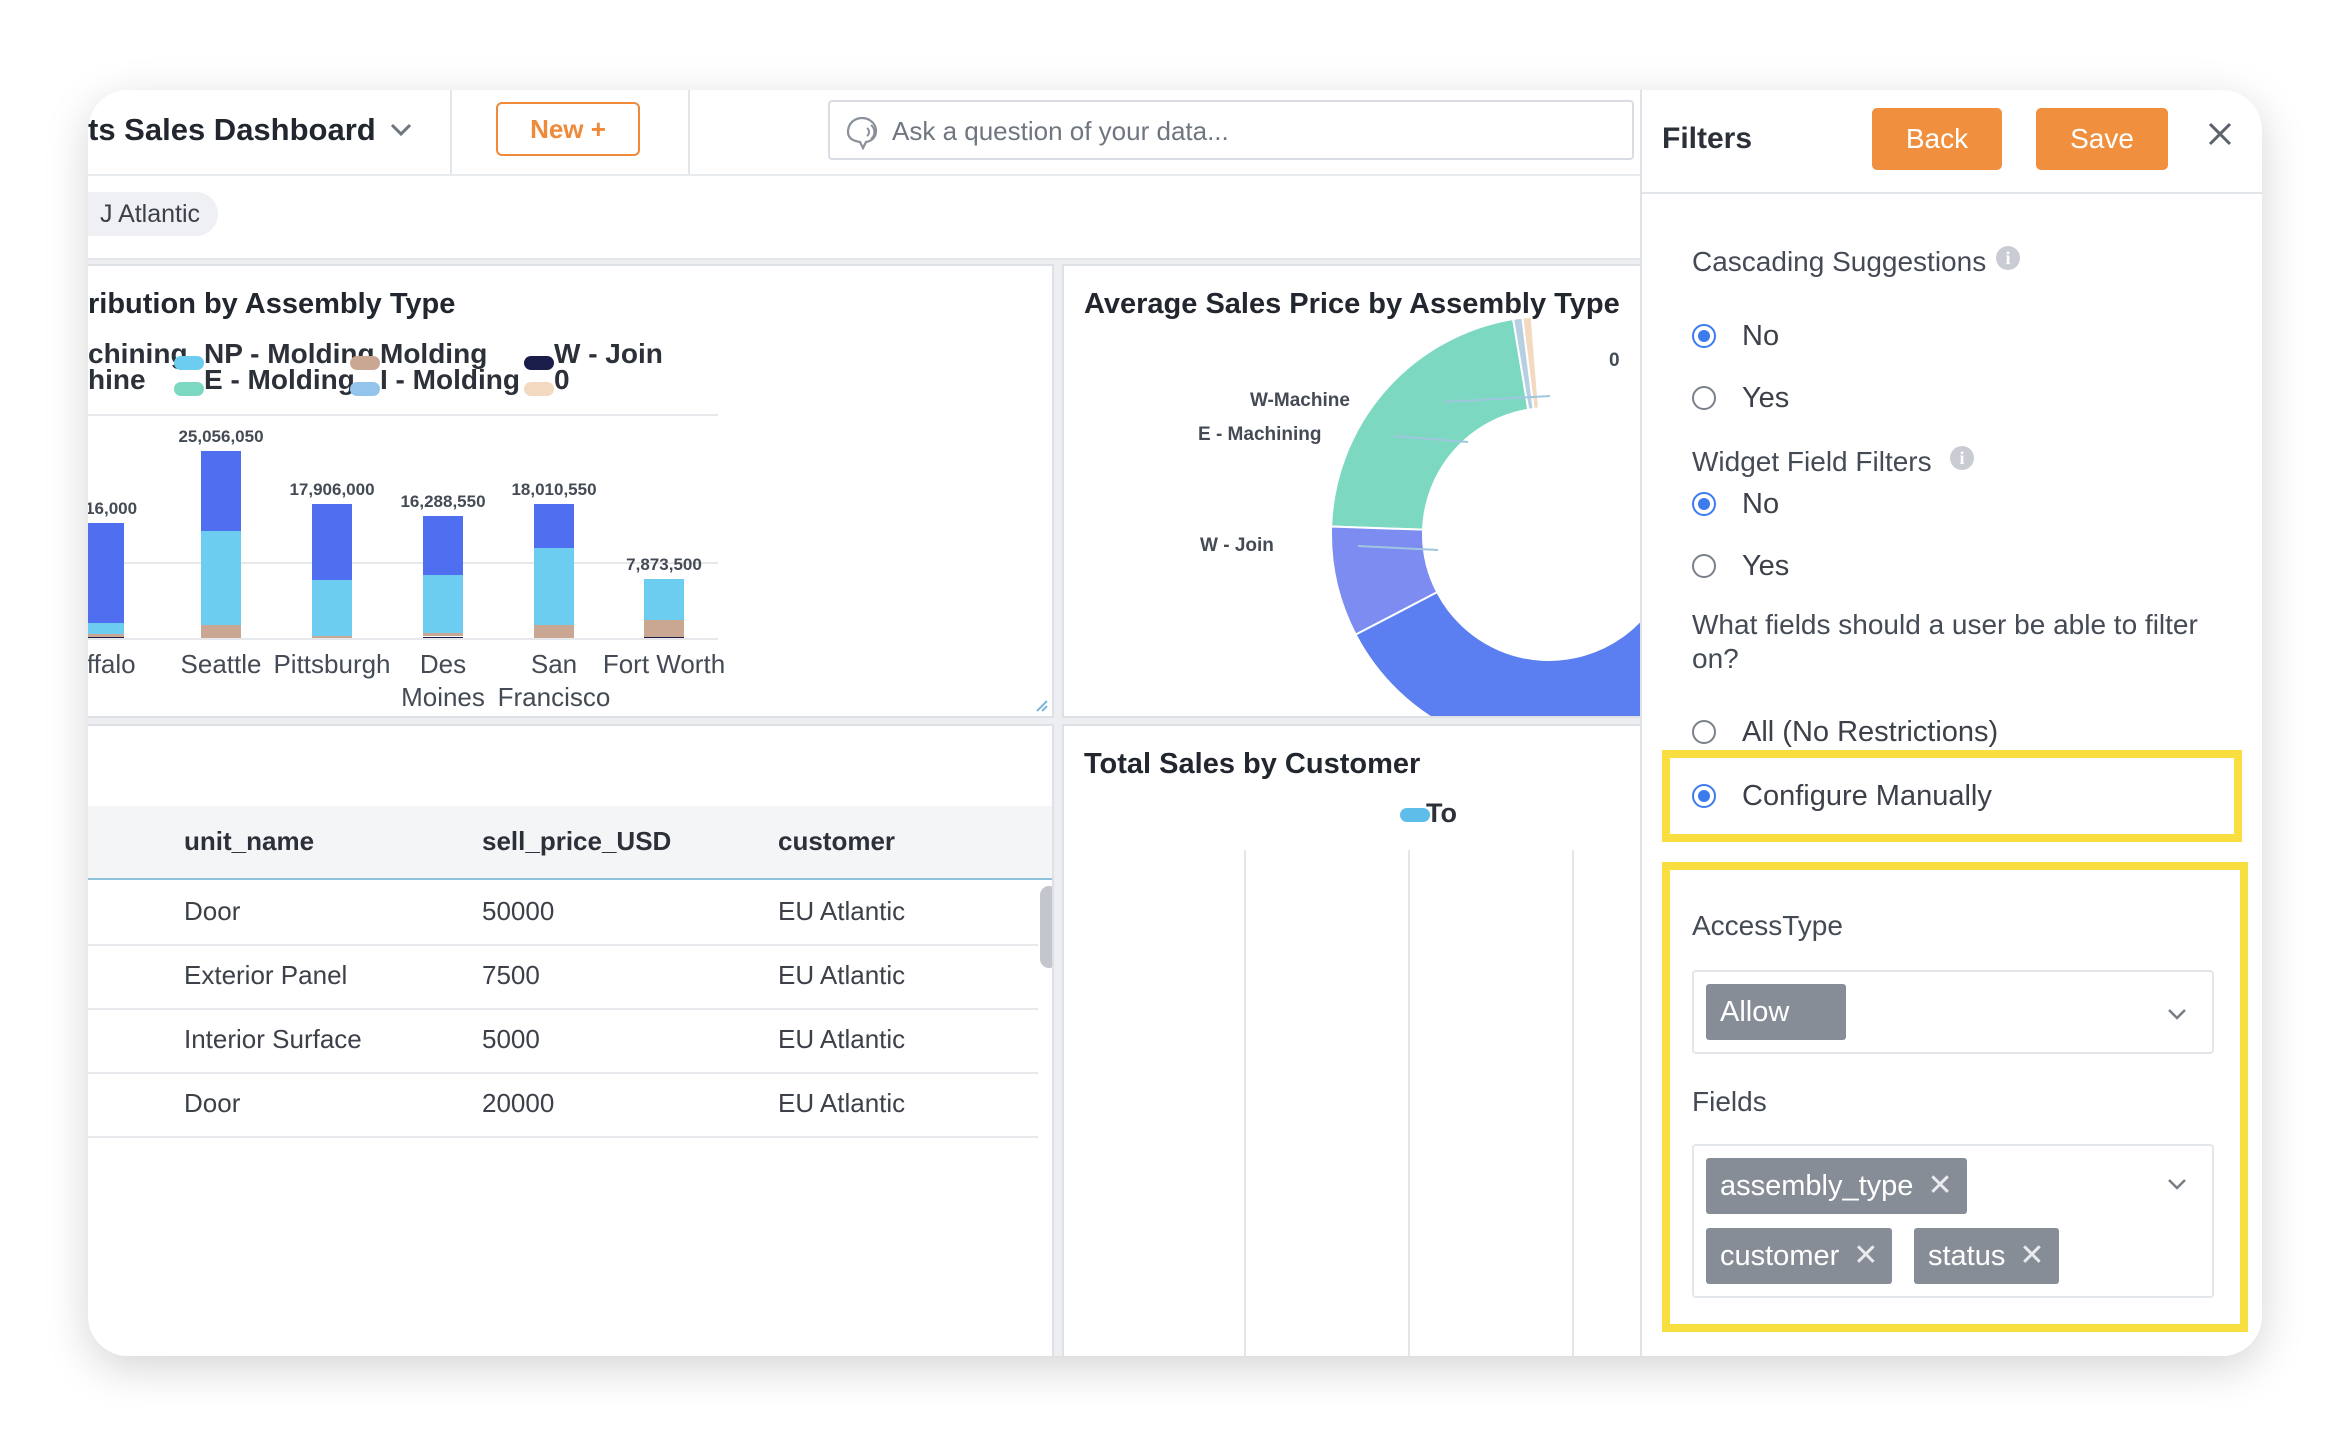  I want to click on speech-icon, so click(862, 133).